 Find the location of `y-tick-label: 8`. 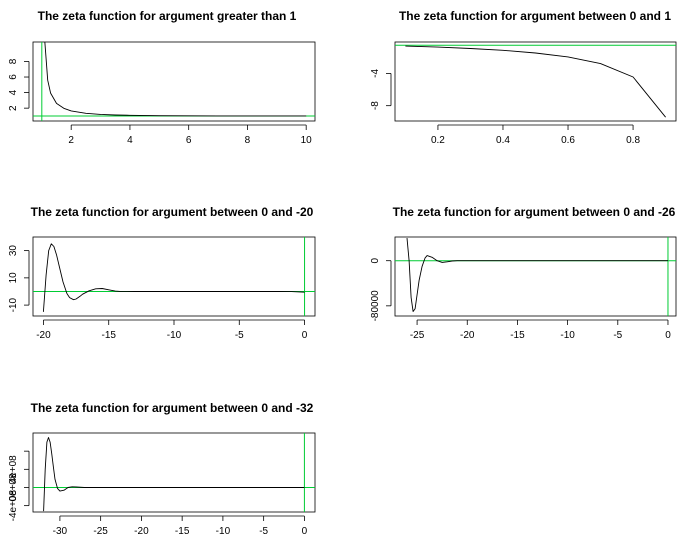

y-tick-label: 8 is located at coordinates (13, 61).